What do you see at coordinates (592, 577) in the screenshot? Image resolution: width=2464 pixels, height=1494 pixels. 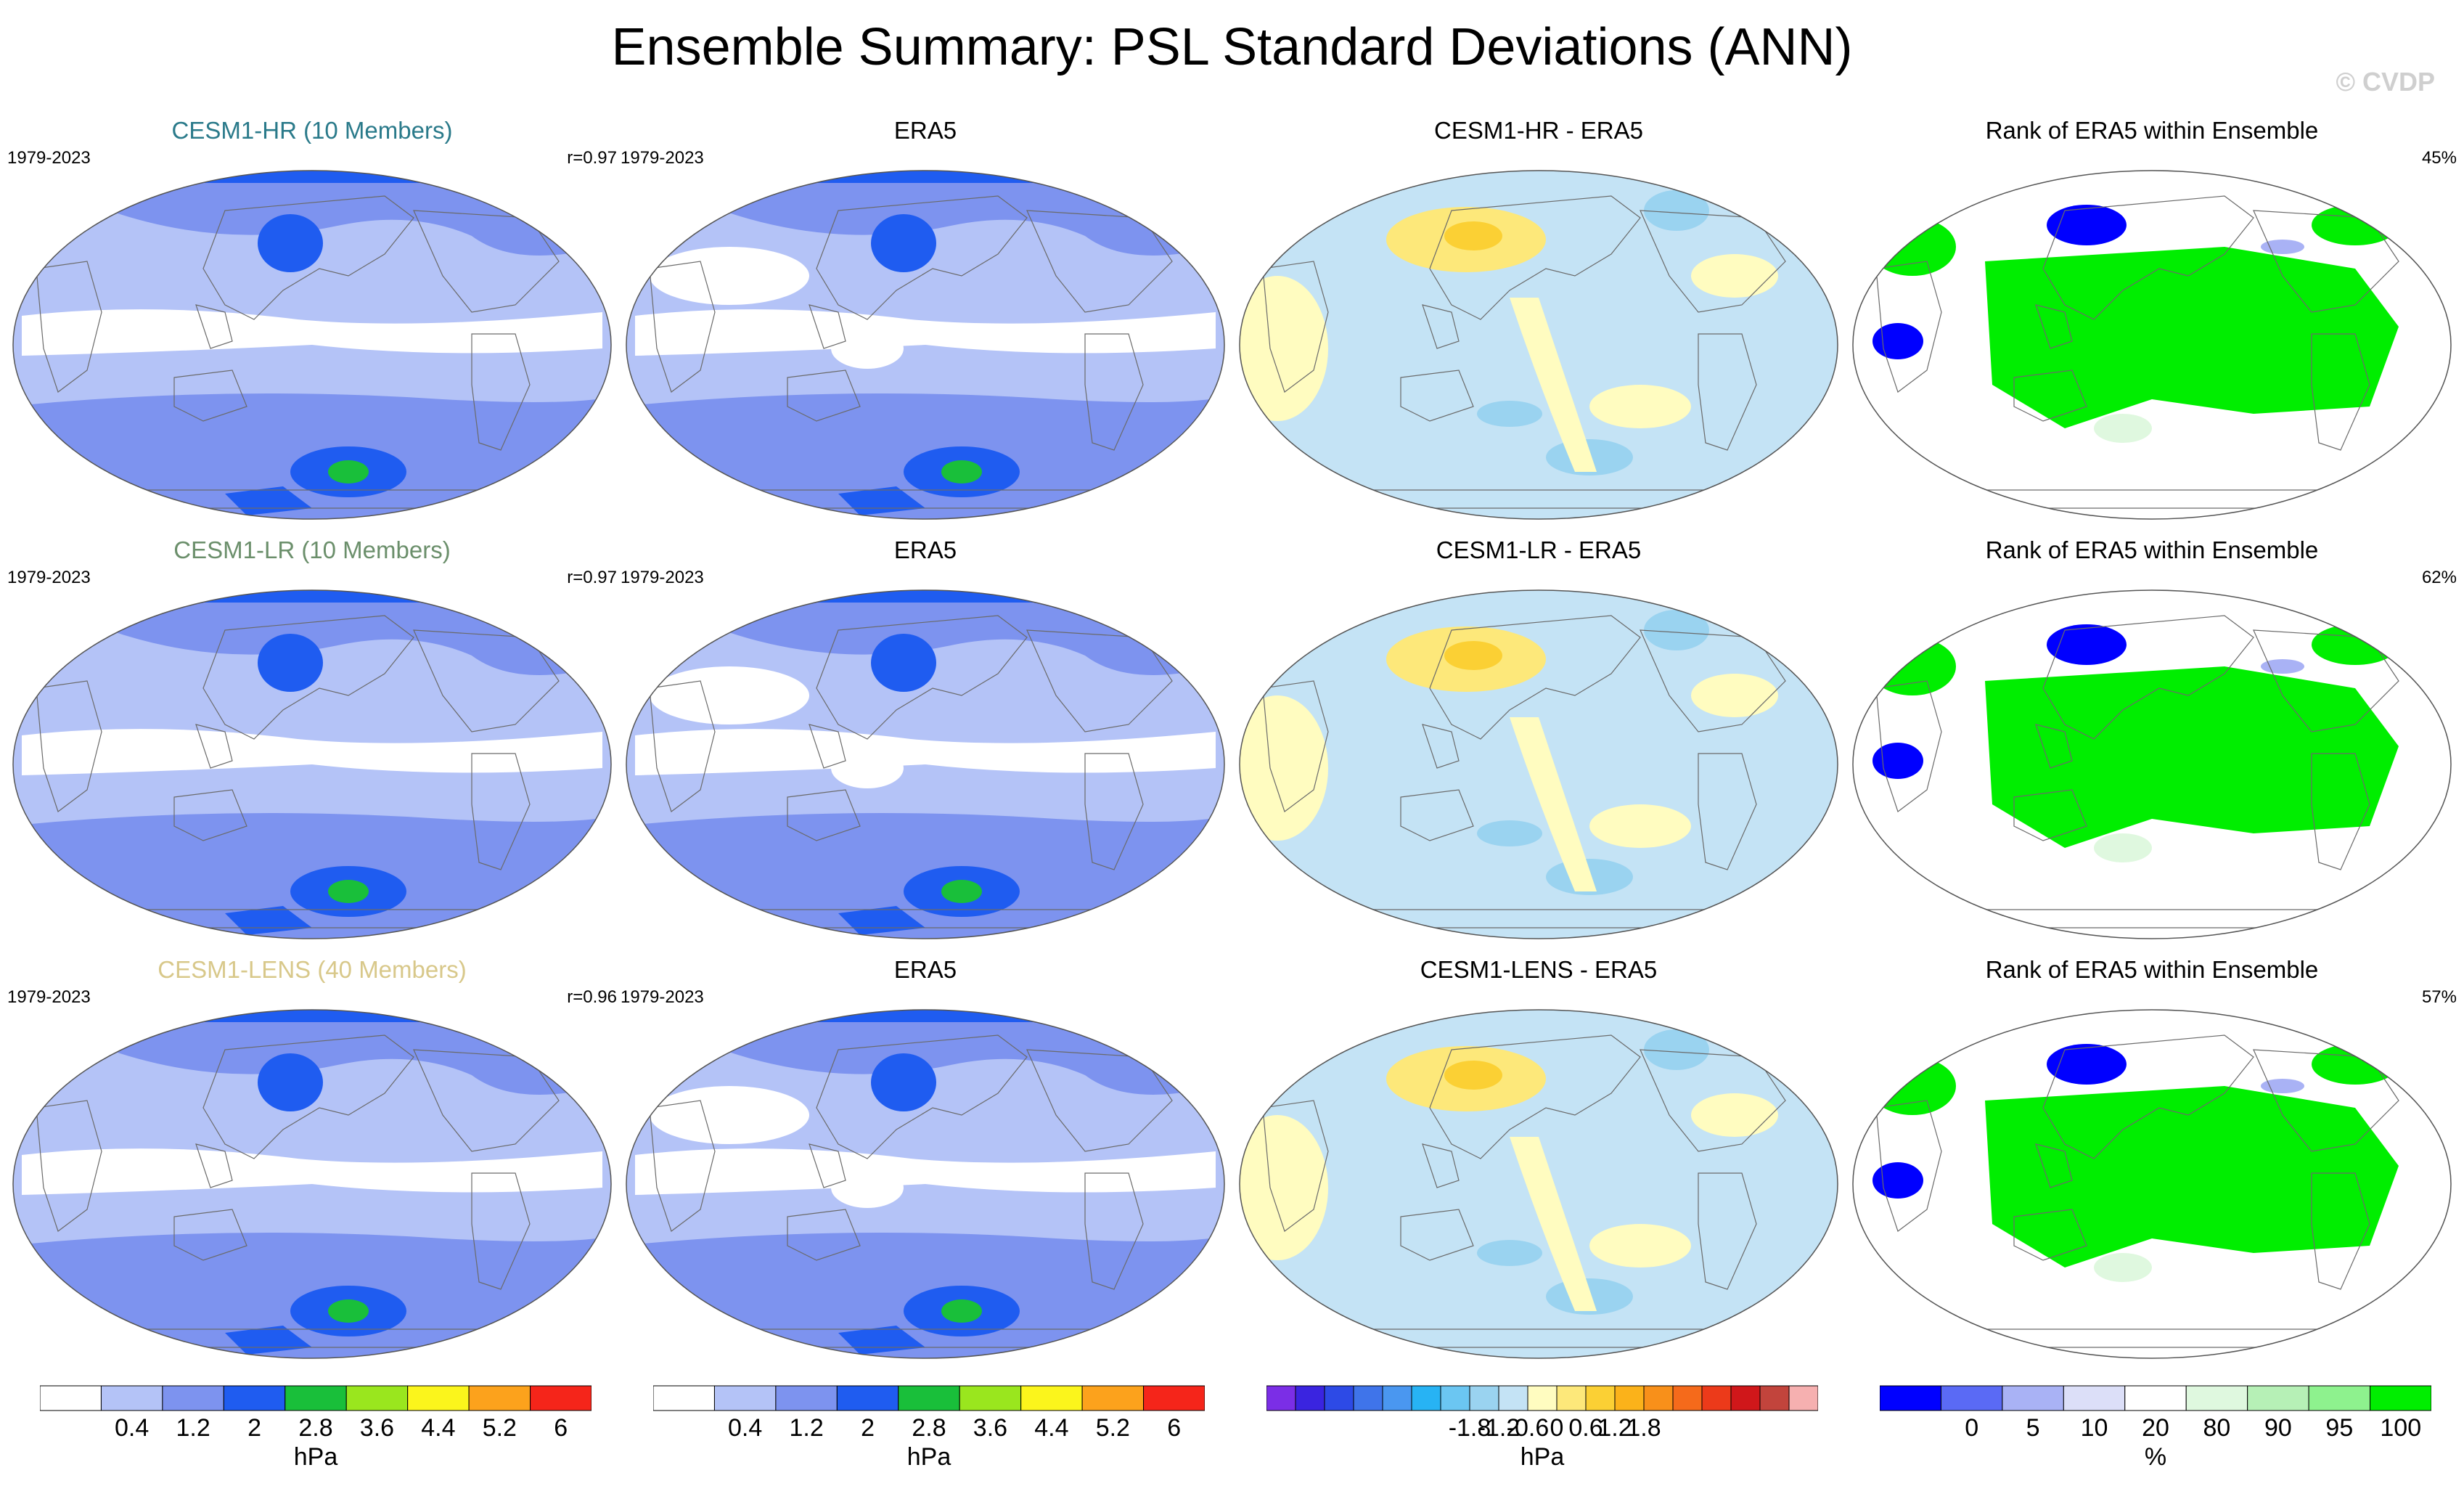 I see `pattern-correlation: r=0.97` at bounding box center [592, 577].